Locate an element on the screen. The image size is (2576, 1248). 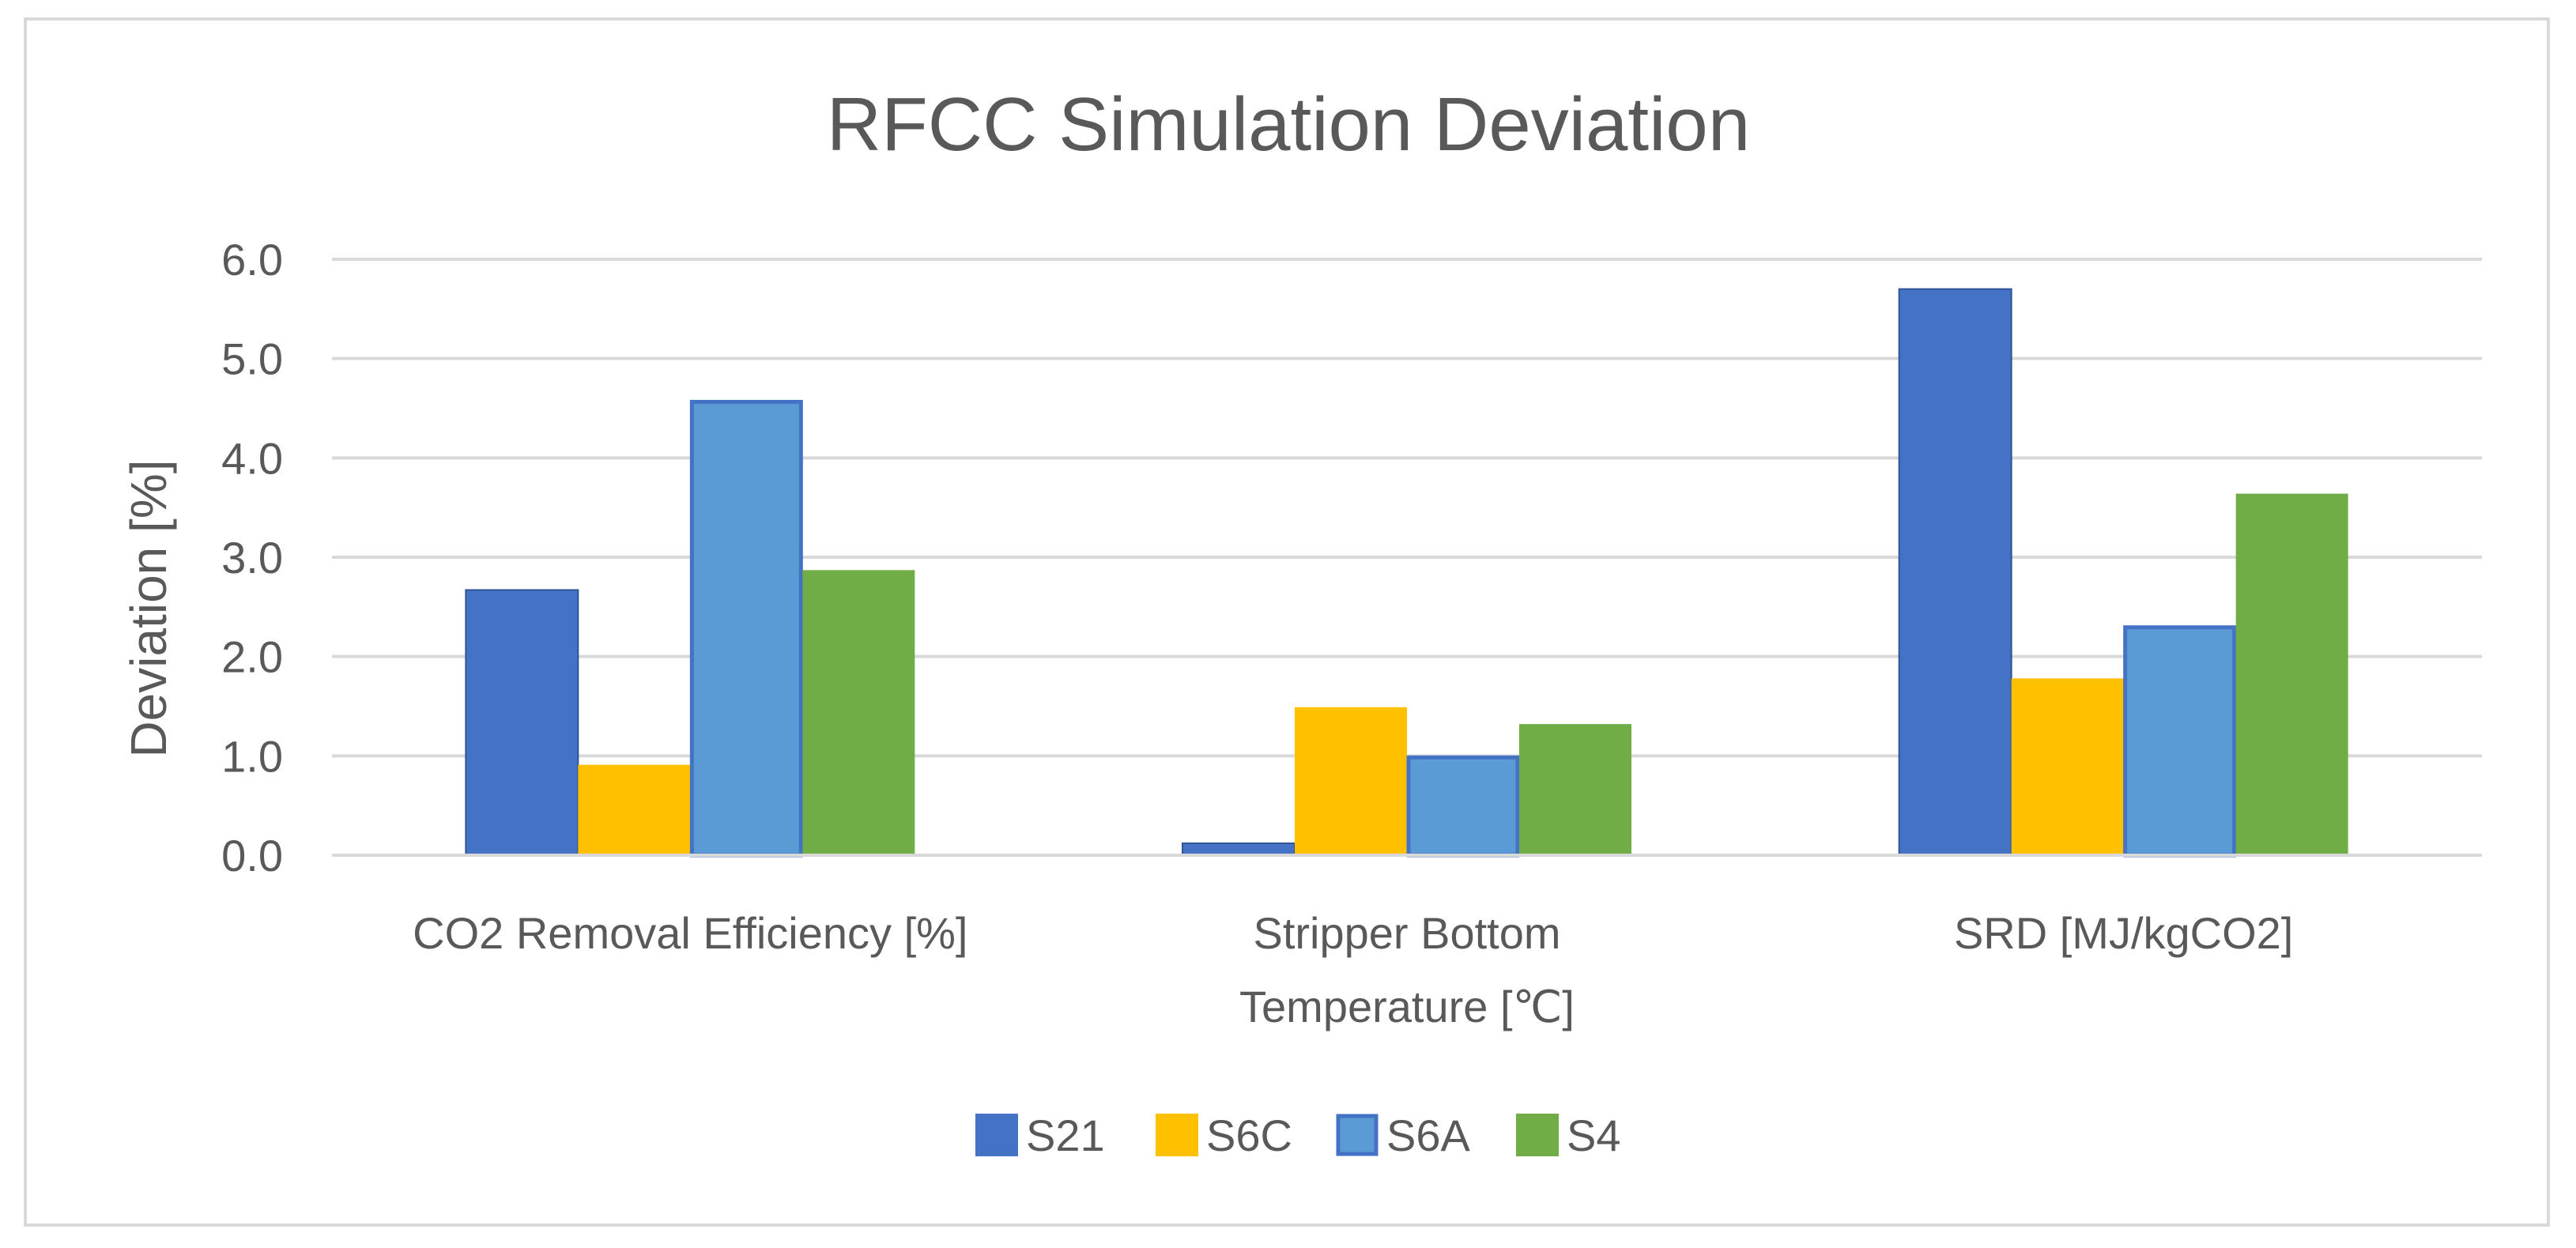
x-tick-label-line: SRD [MJ/kgCO2] is located at coordinates (2123, 933).